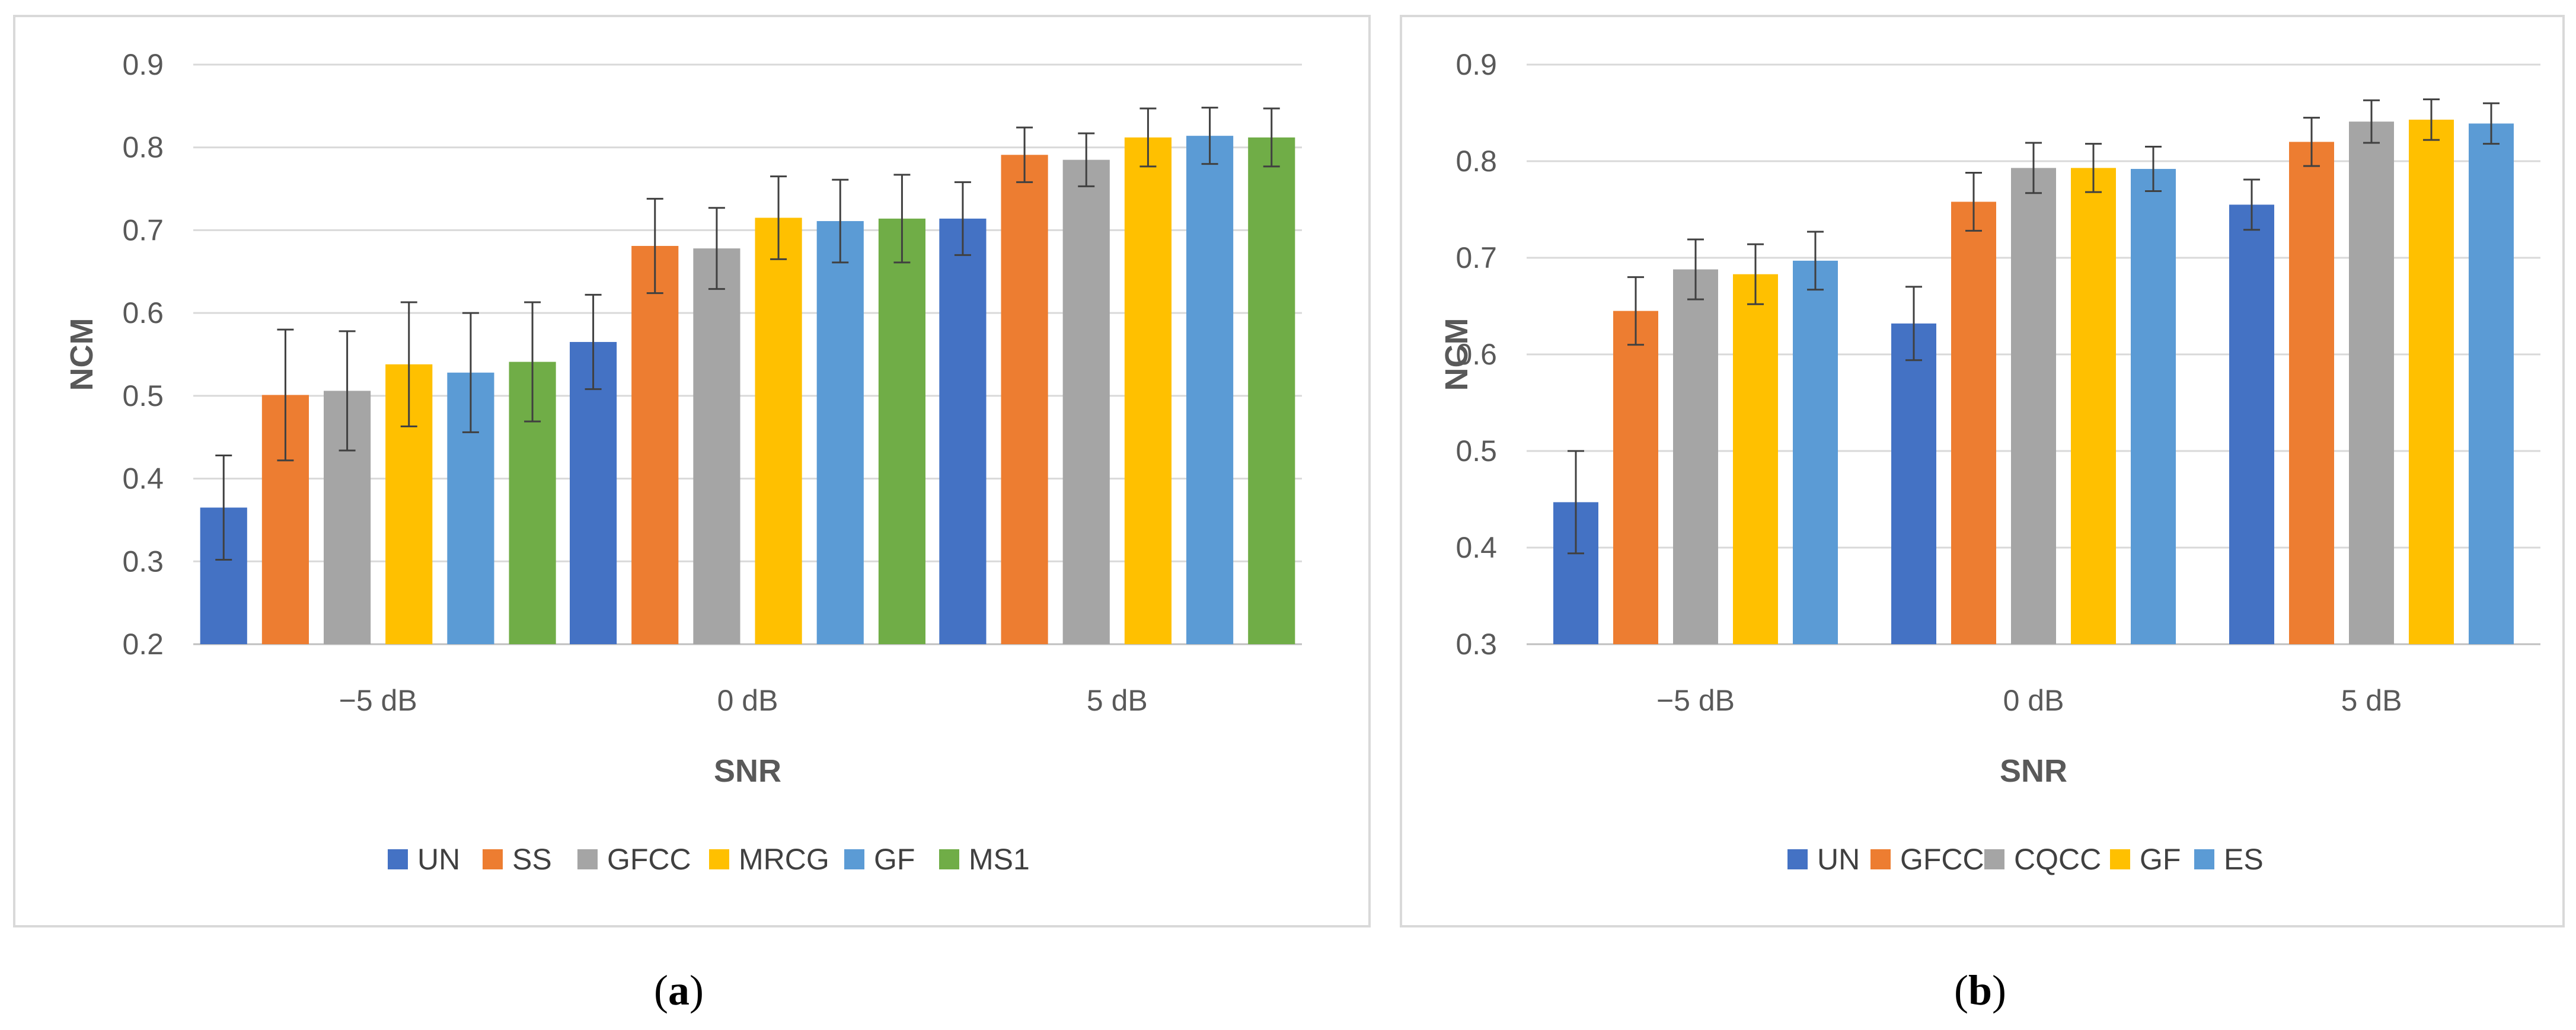 This screenshot has width=2576, height=1030. What do you see at coordinates (999, 859) in the screenshot?
I see `legend-label: MS1` at bounding box center [999, 859].